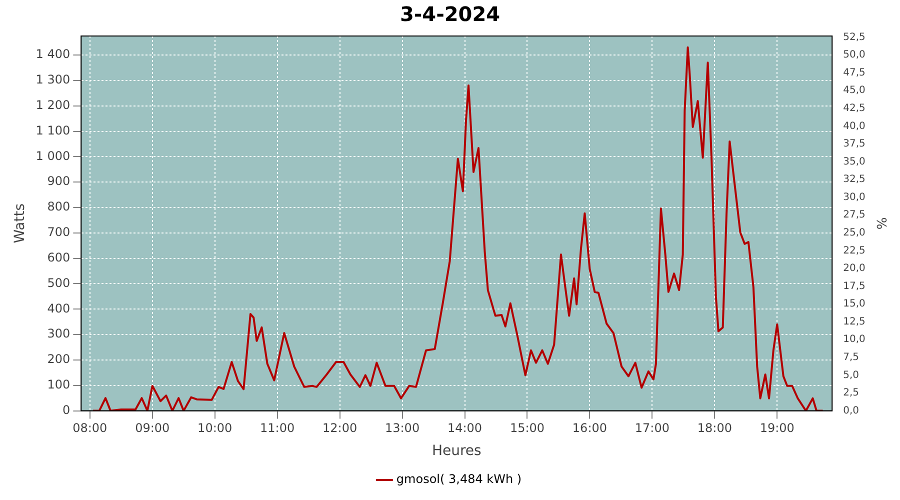 This screenshot has width=900, height=500. I want to click on y2-tick-label: 25,0, so click(854, 233).